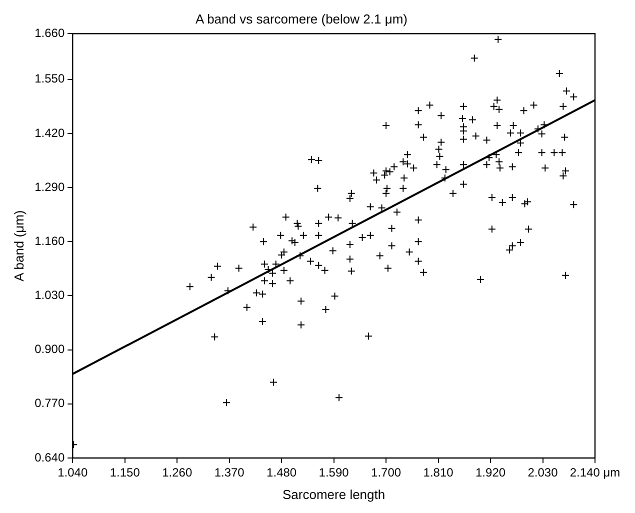  Describe the element at coordinates (229, 473) in the screenshot. I see `x-tick-label: 1.370` at that location.